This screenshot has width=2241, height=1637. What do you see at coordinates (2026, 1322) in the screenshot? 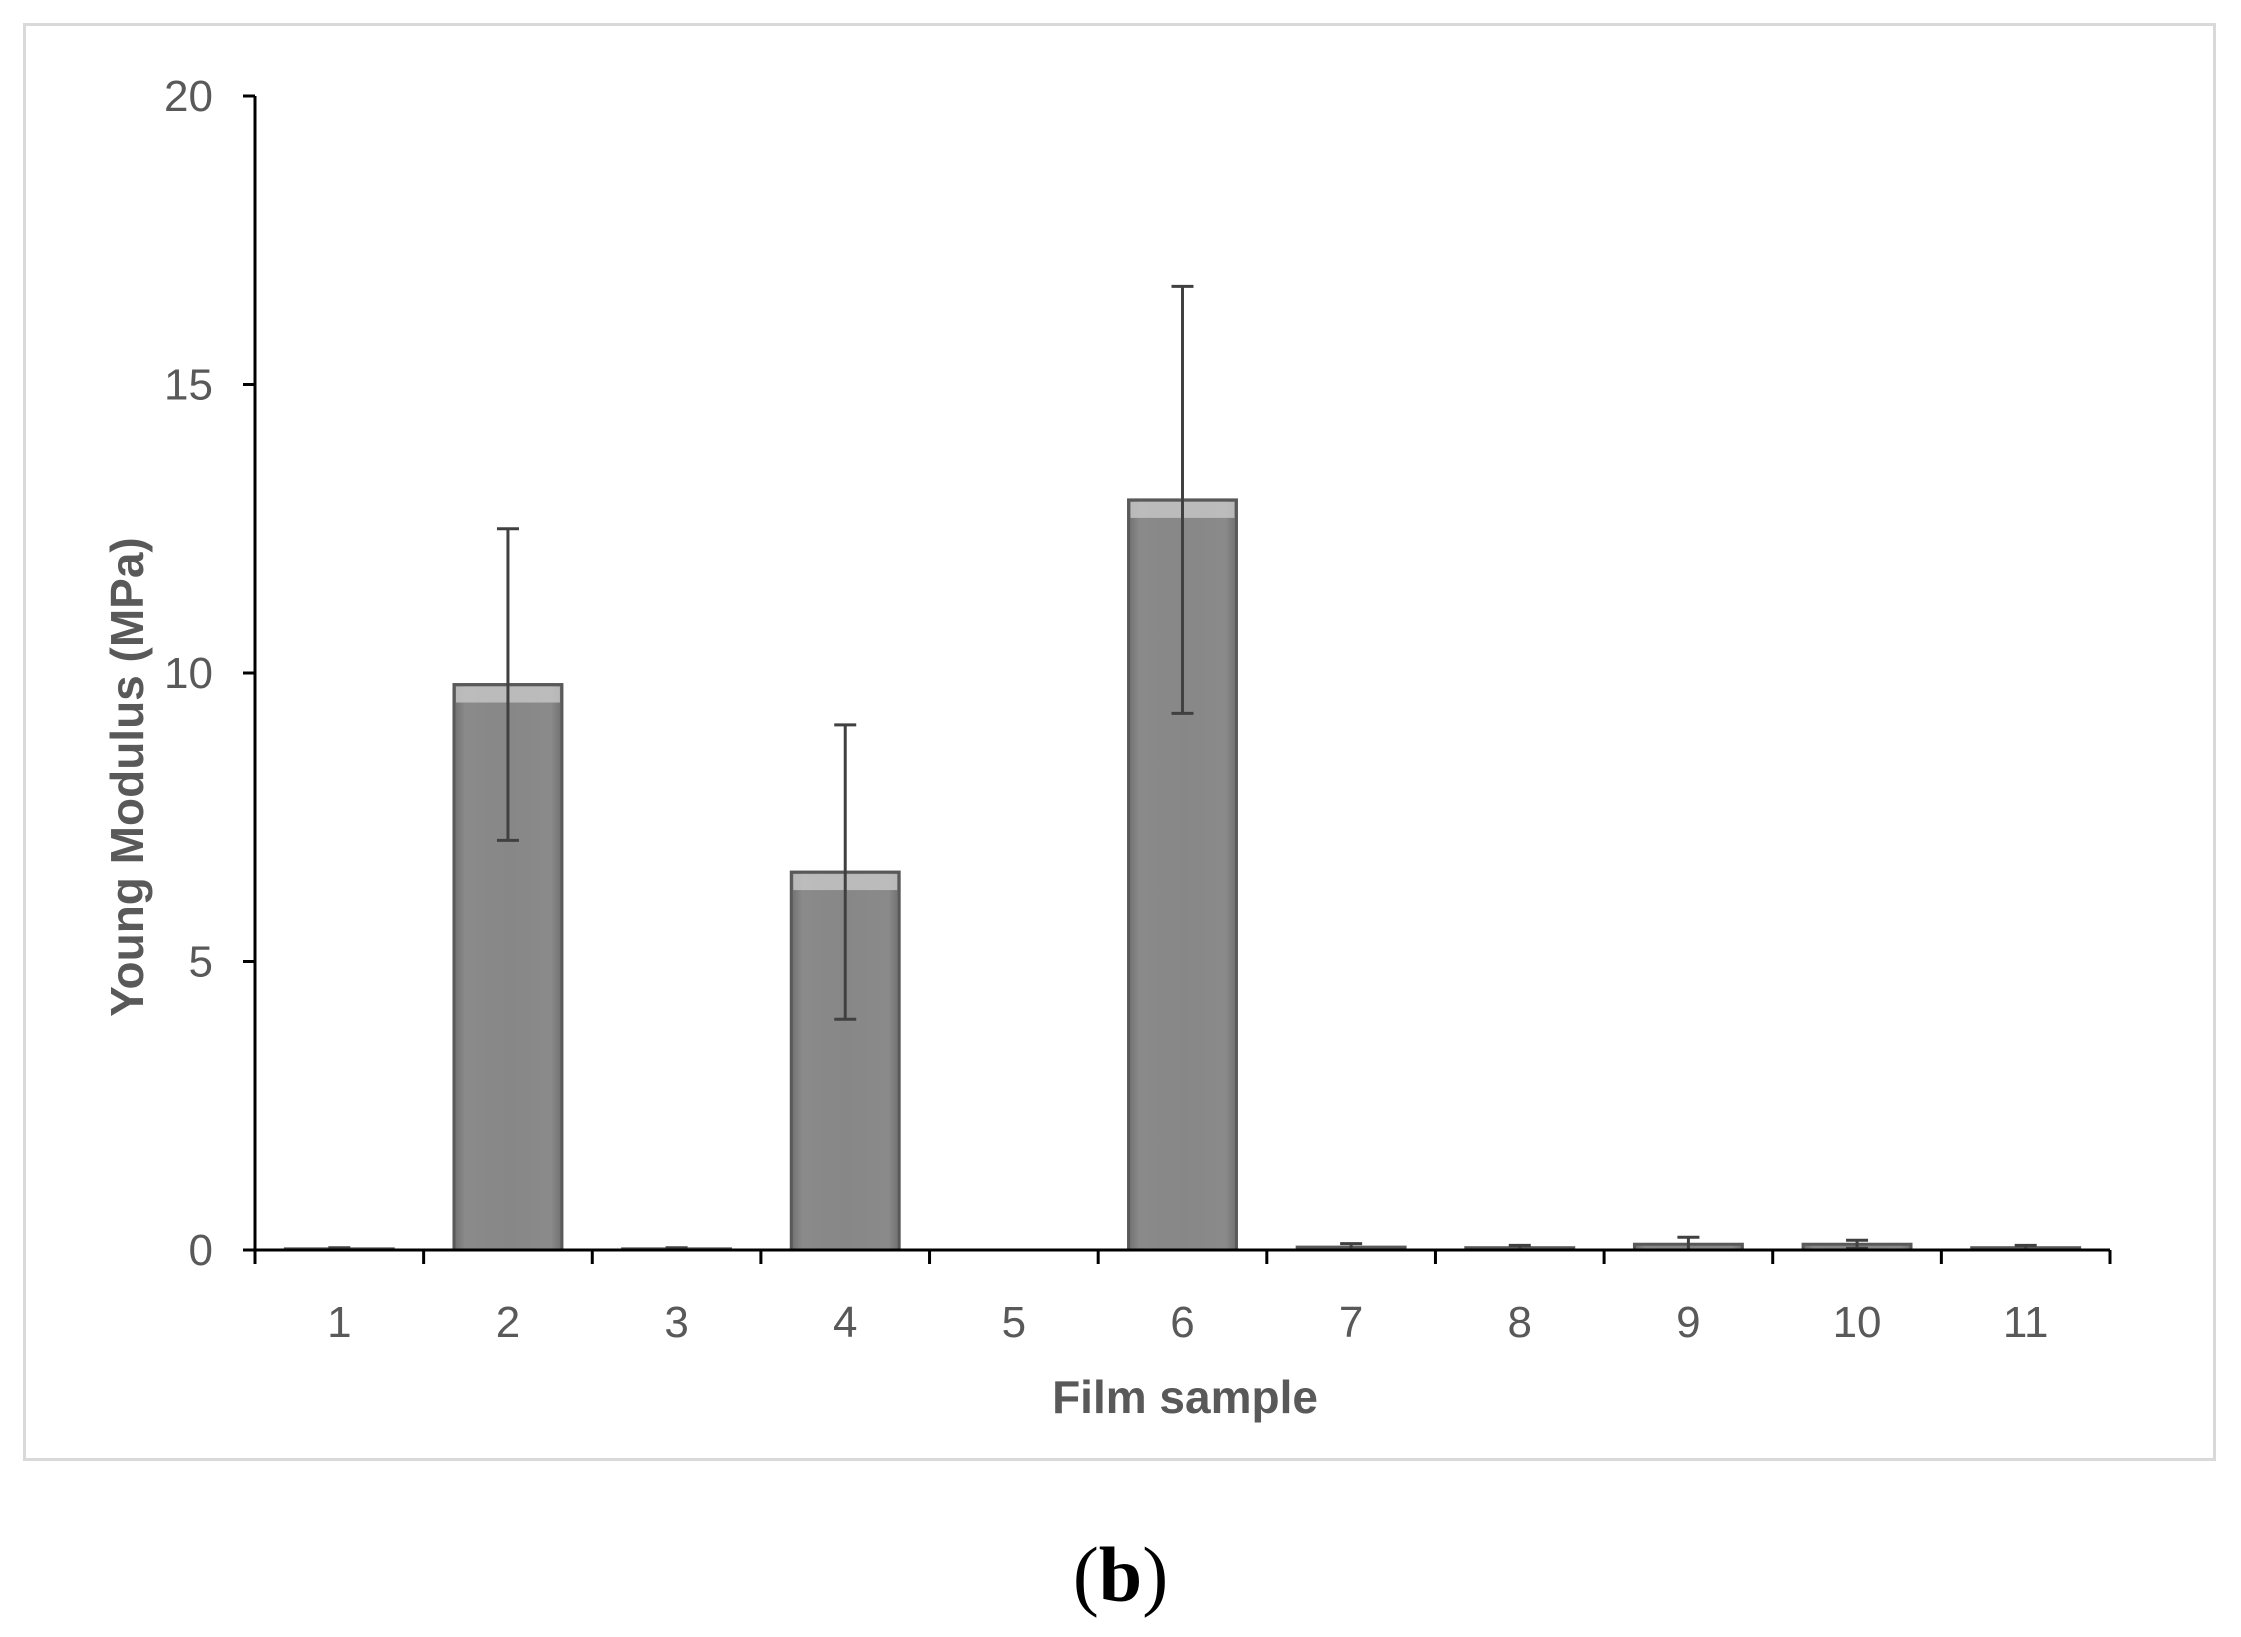
I see `x-tick-label: 11` at bounding box center [2026, 1322].